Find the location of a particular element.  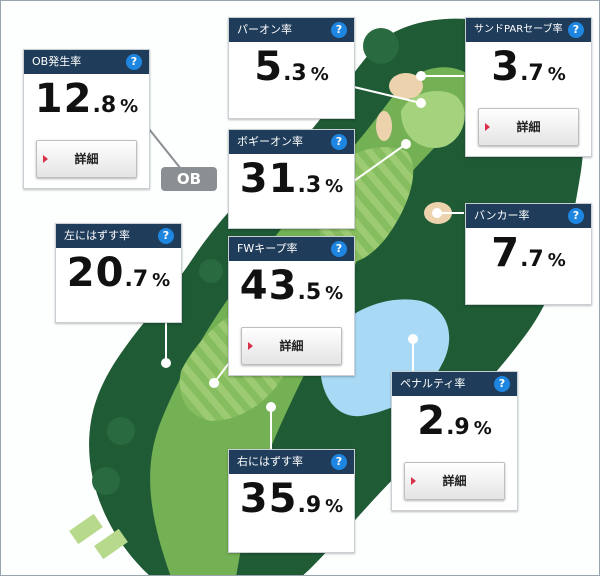

stat-value: 31.3% is located at coordinates (291, 179).